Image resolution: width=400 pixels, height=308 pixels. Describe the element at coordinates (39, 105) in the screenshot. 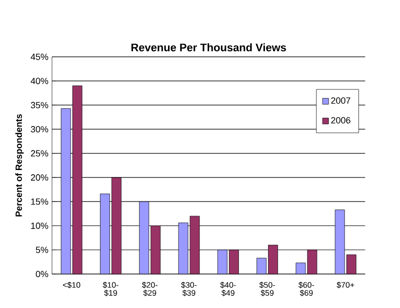

I see `y-tick-label: 35%` at that location.